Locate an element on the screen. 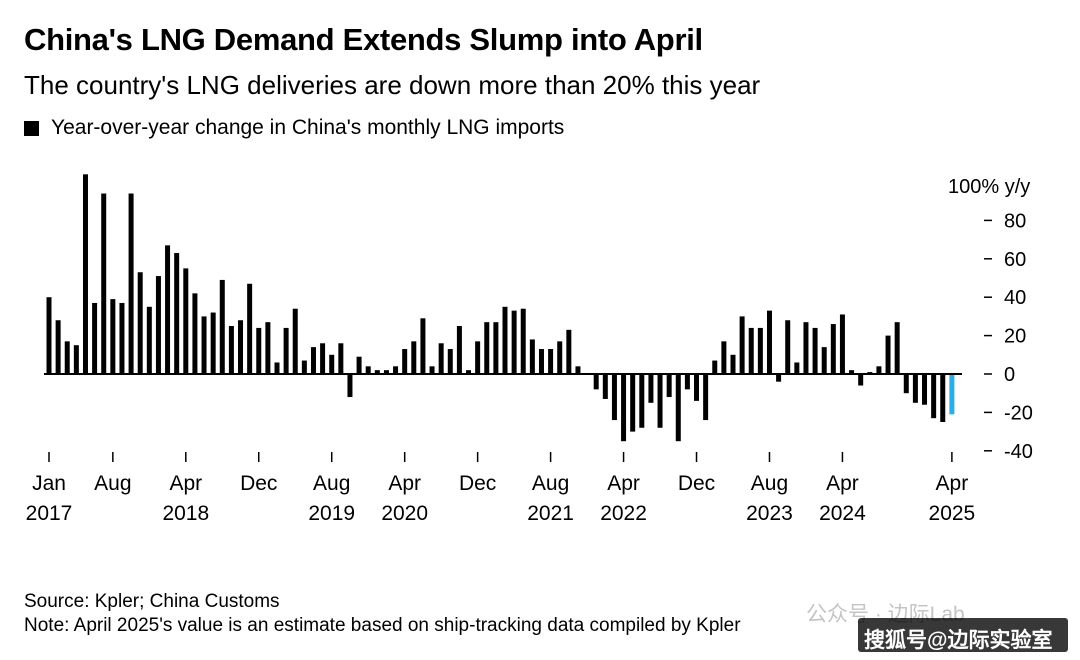  x-tick-year-label: 2021 is located at coordinates (550, 513).